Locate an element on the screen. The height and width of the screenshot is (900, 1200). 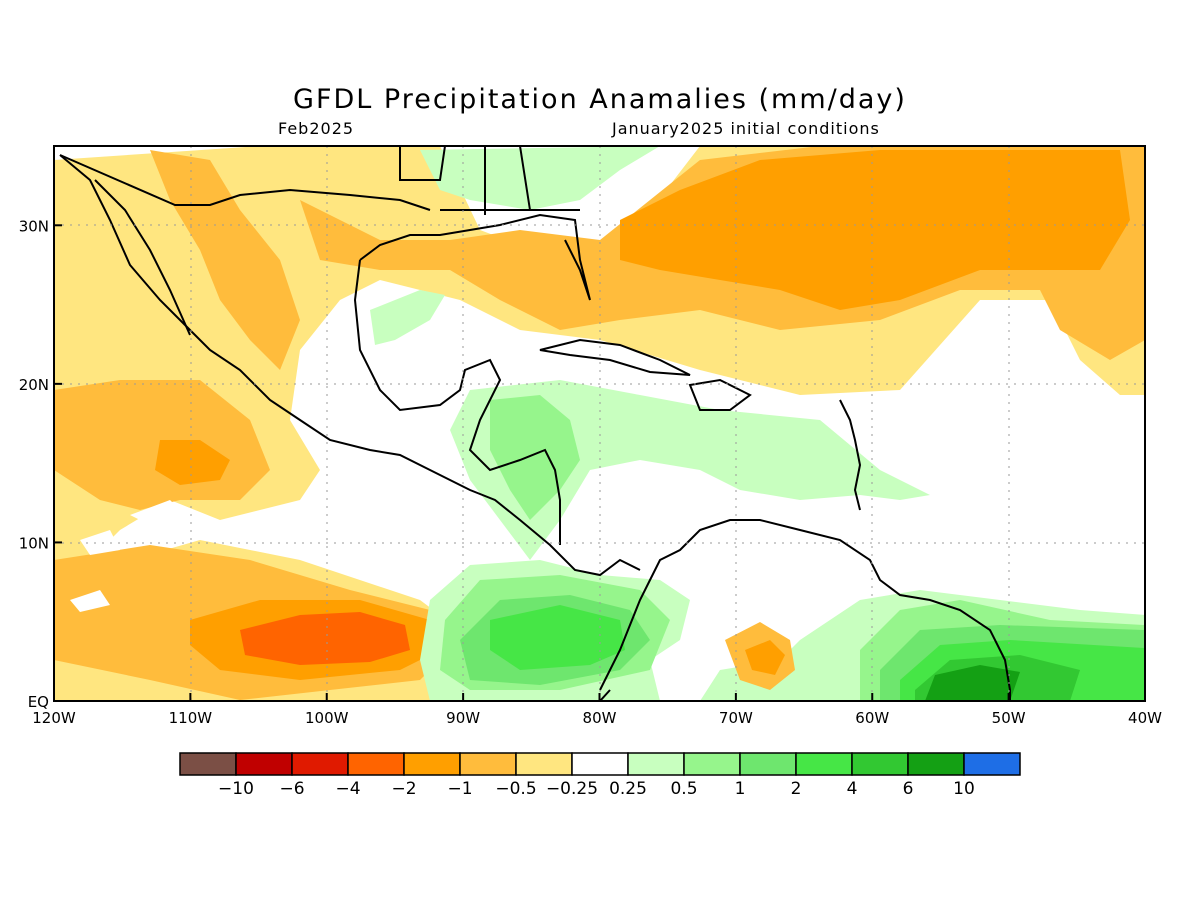
y-tick-label: 10N is located at coordinates (34, 543).